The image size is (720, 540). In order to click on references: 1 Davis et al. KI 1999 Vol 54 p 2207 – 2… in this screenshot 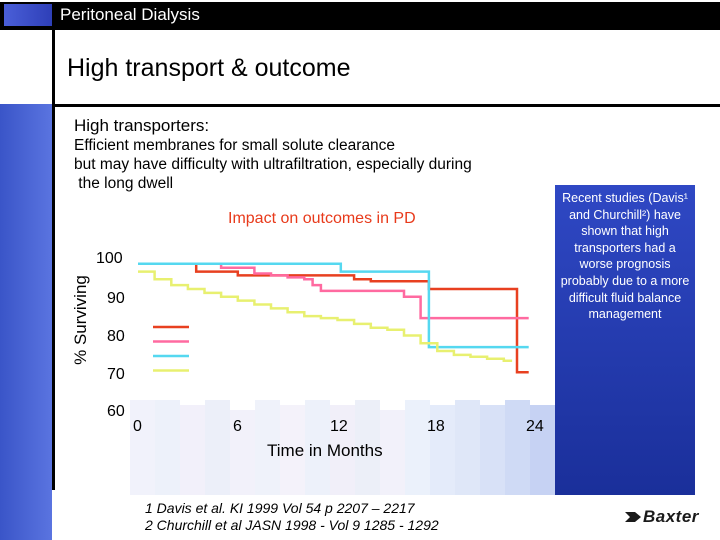, I will do `click(292, 516)`.